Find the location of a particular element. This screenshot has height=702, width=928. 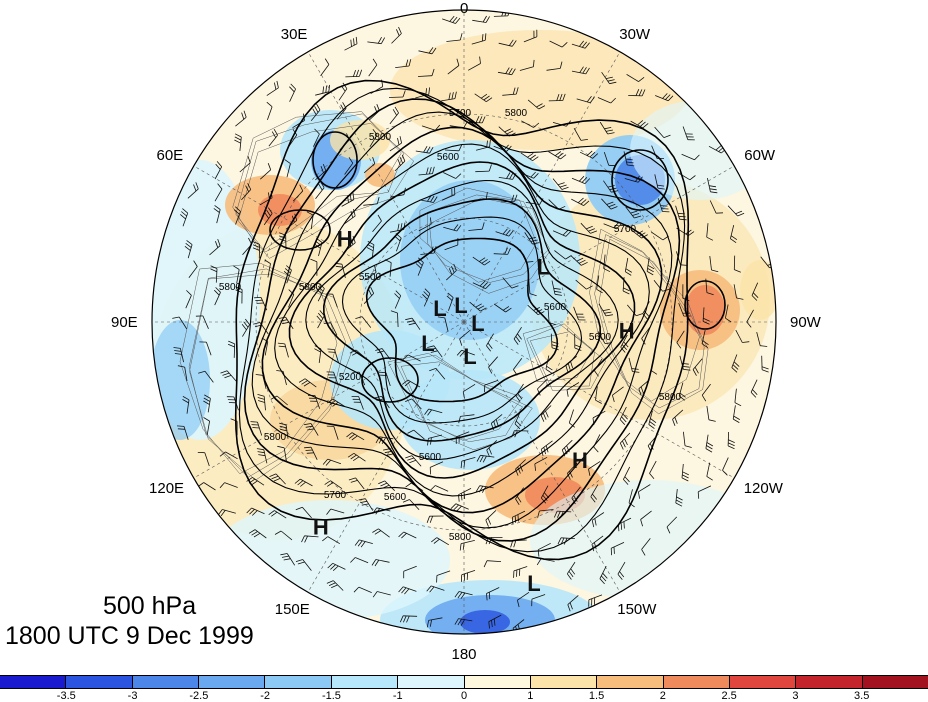

colorbar-tick-label: 0 is located at coordinates (464, 696).